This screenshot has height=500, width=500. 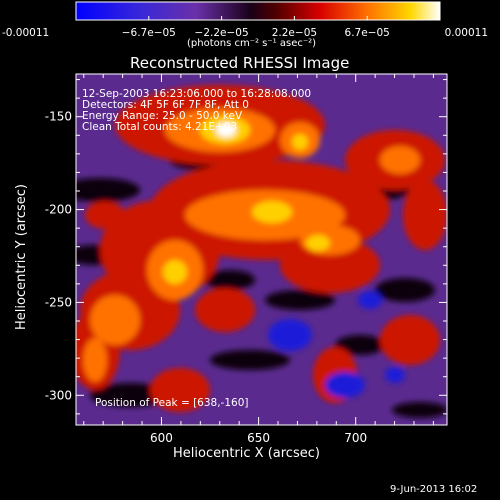 What do you see at coordinates (58, 210) in the screenshot?
I see `y-tick-label: -200` at bounding box center [58, 210].